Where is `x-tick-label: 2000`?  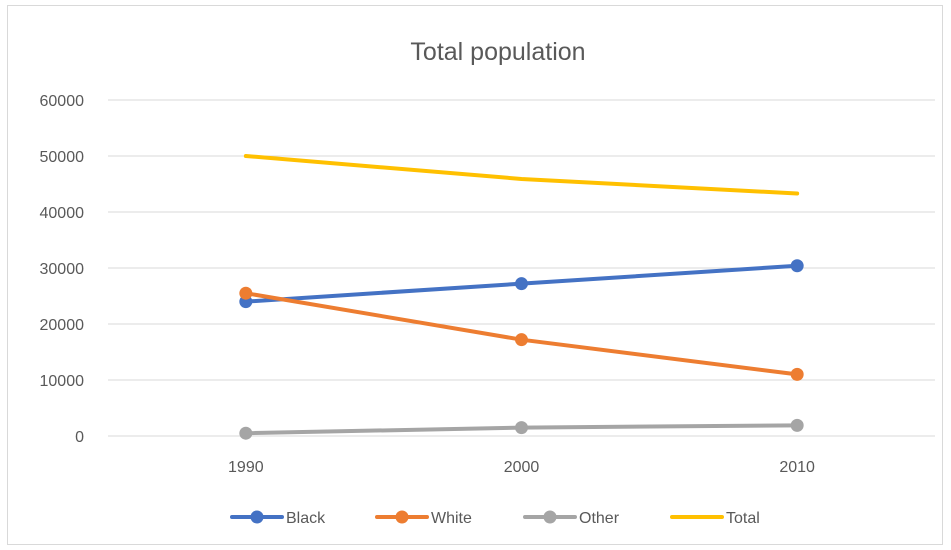 x-tick-label: 2000 is located at coordinates (522, 467).